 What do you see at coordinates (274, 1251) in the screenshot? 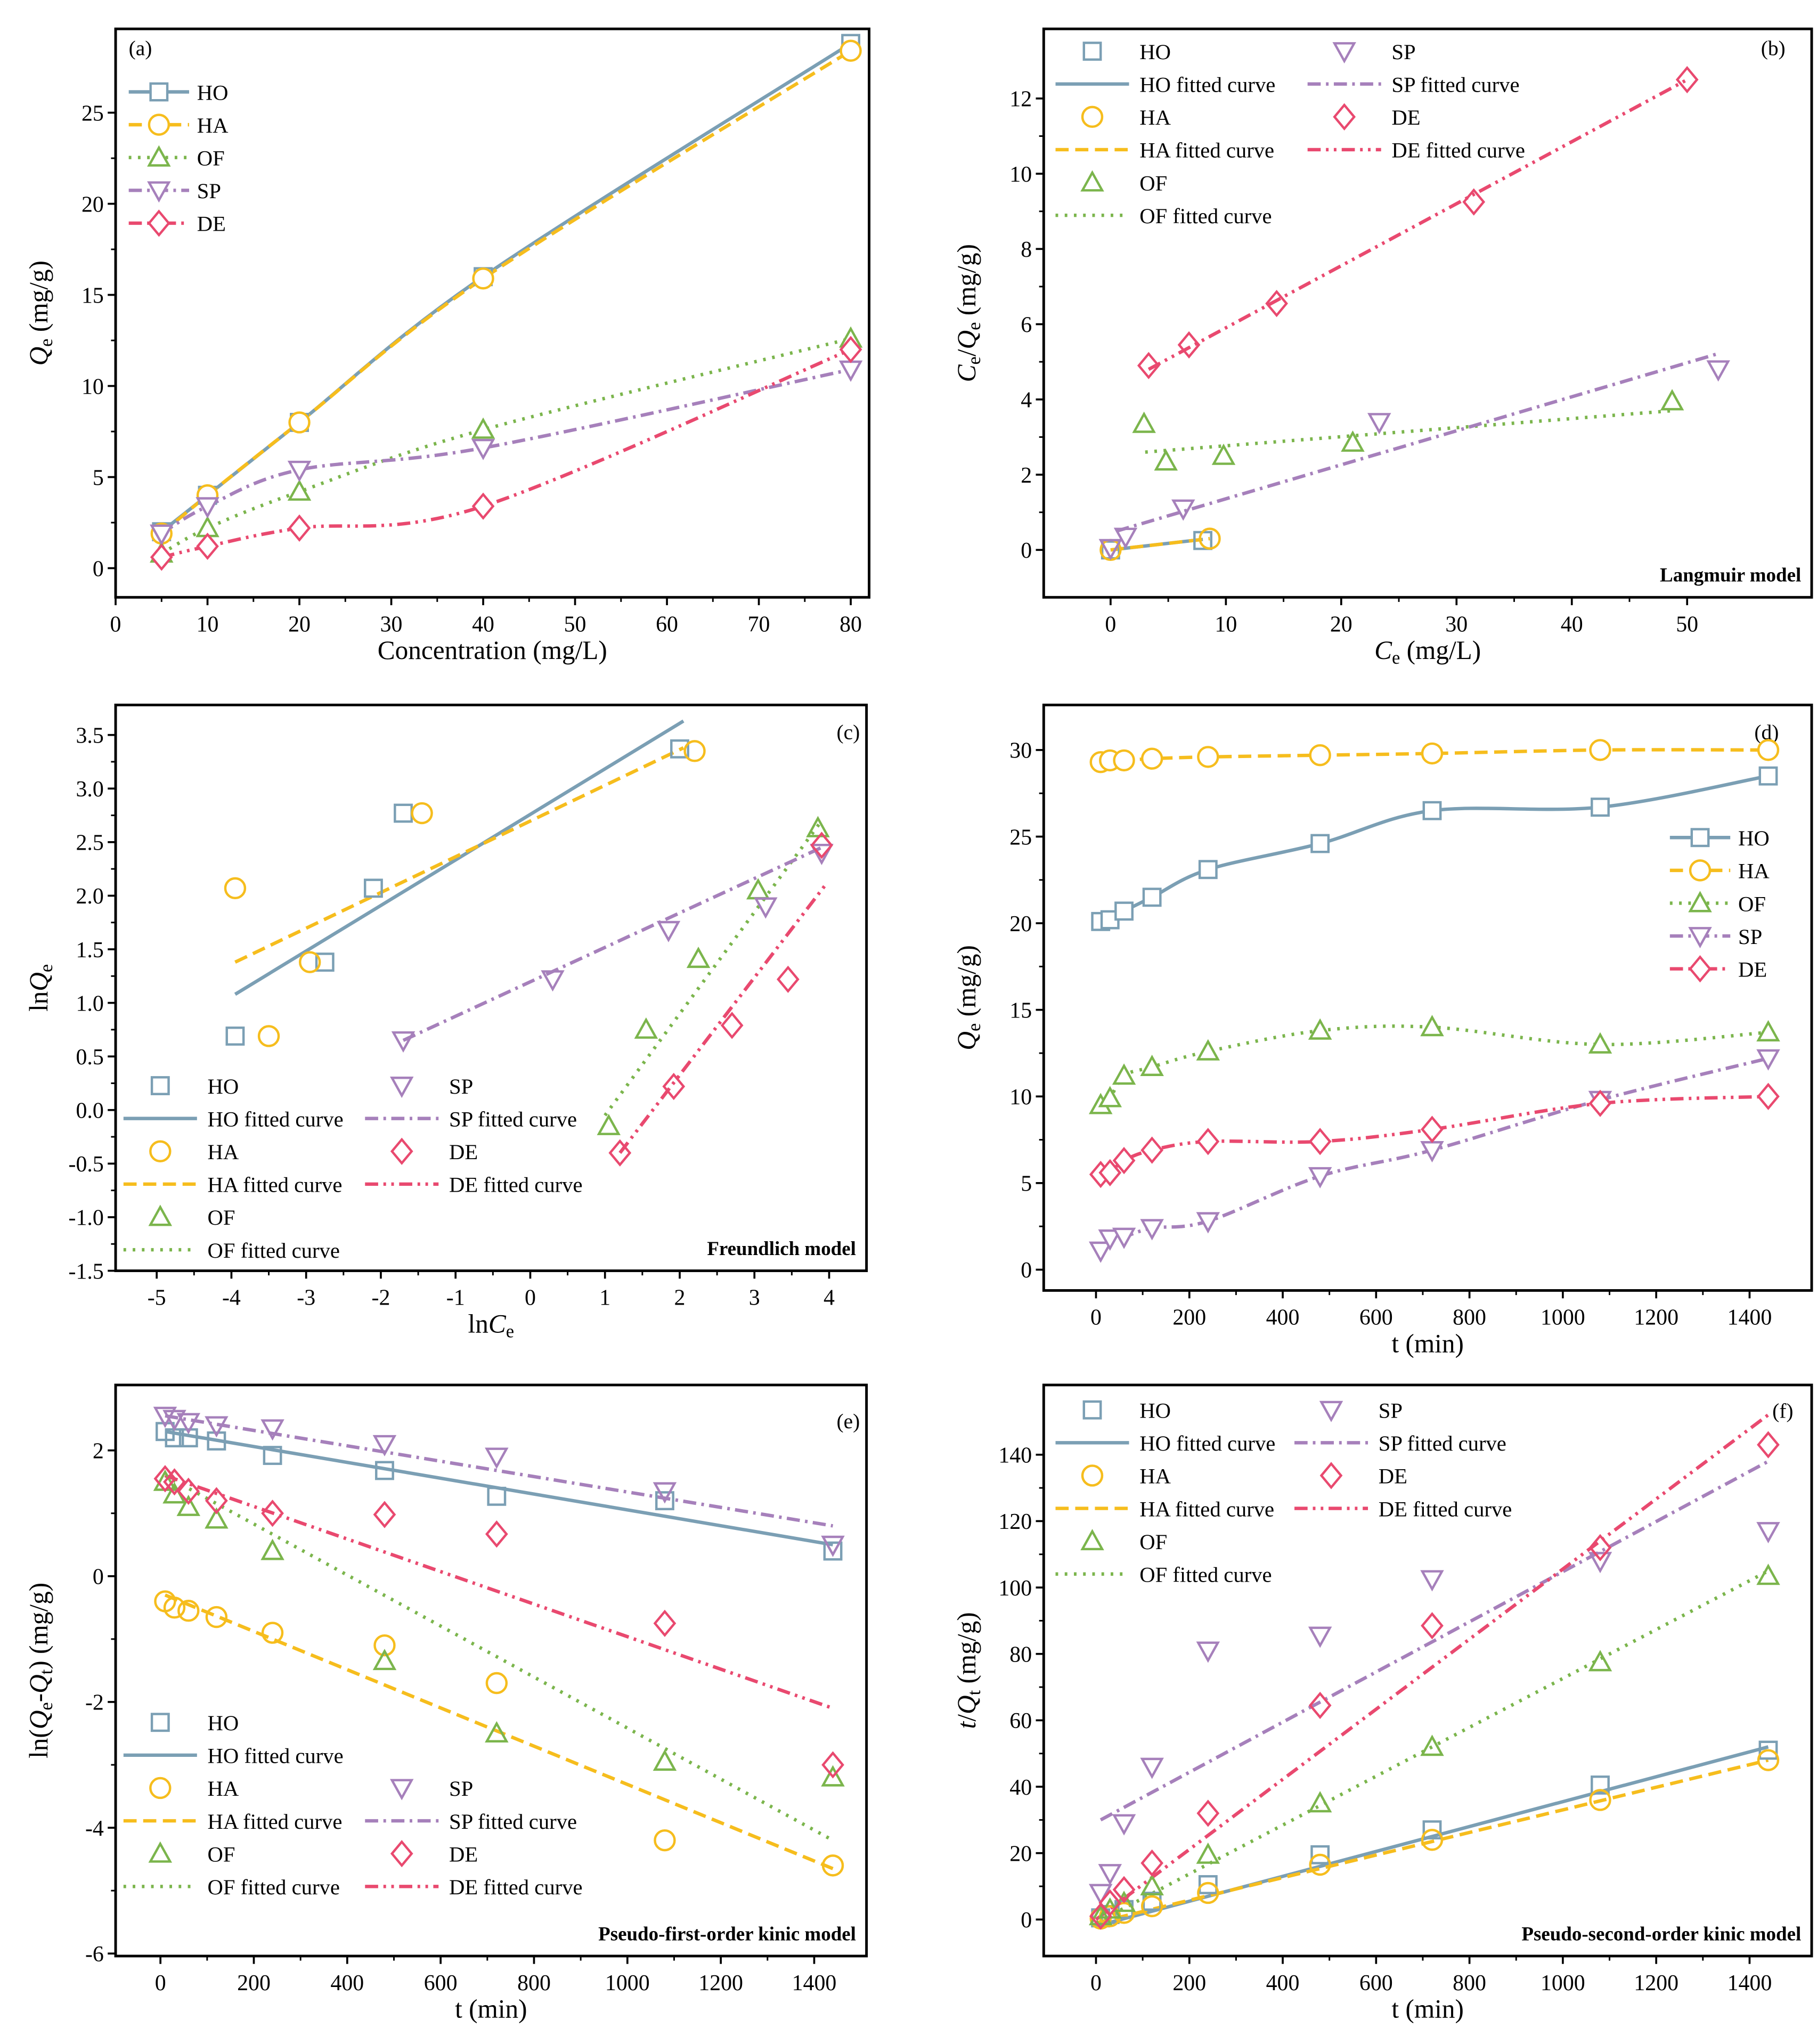
I see `legend-label: OF fitted curve` at bounding box center [274, 1251].